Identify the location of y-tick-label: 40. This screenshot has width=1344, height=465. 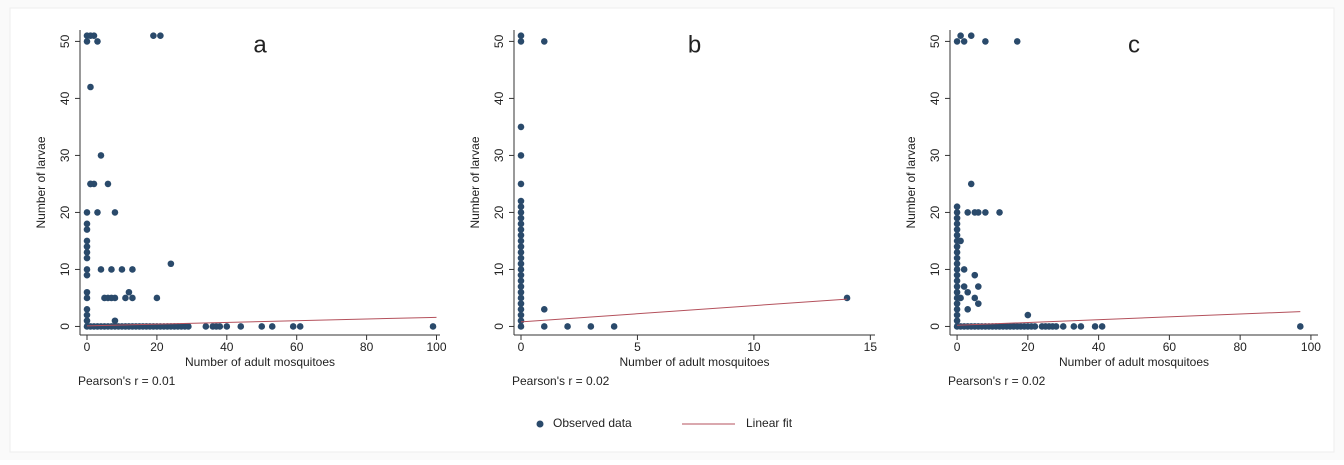
(499, 98).